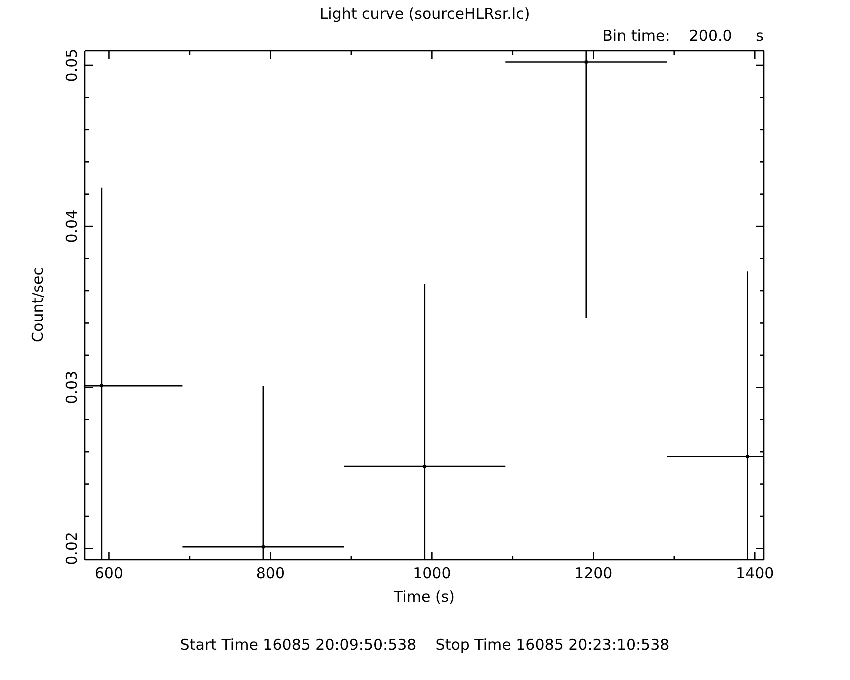 This screenshot has width=850, height=680. Describe the element at coordinates (683, 36) in the screenshot. I see `text: Bin time: 200.0 s` at that location.